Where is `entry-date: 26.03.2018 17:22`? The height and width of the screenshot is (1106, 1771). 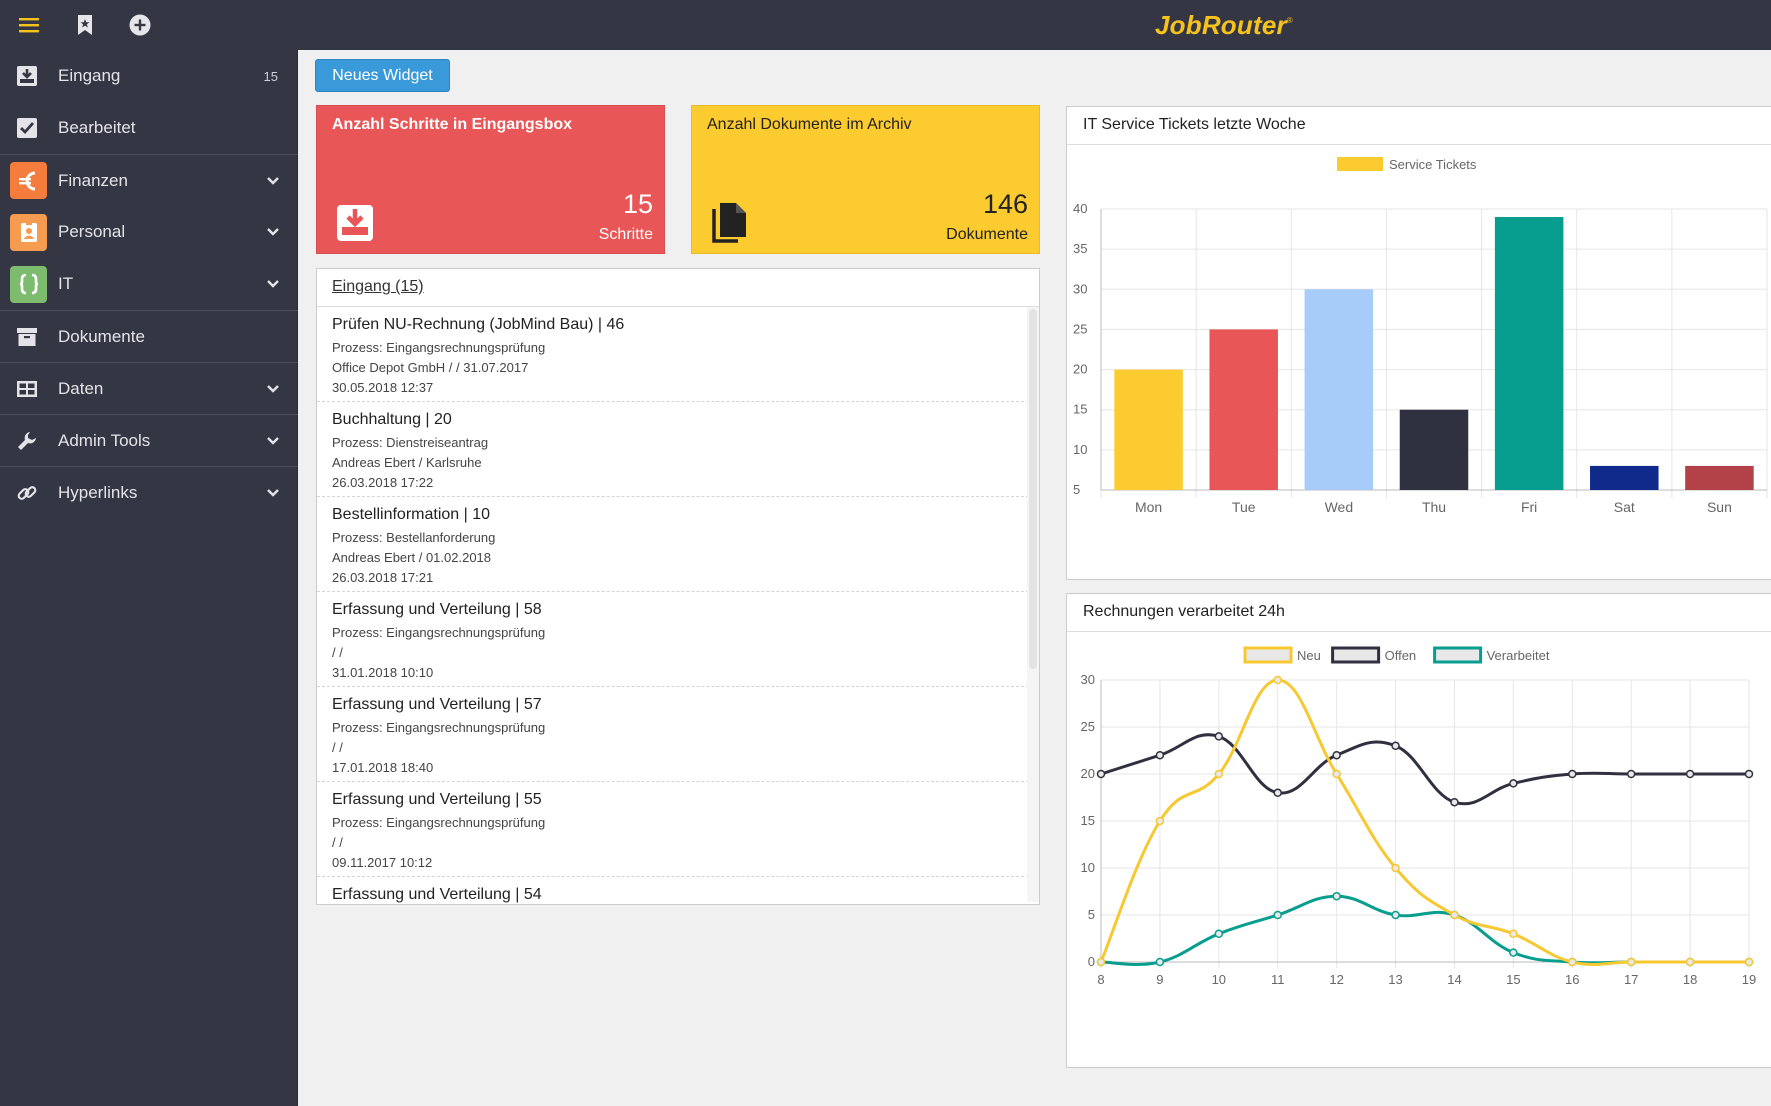 entry-date: 26.03.2018 17:22 is located at coordinates (383, 482).